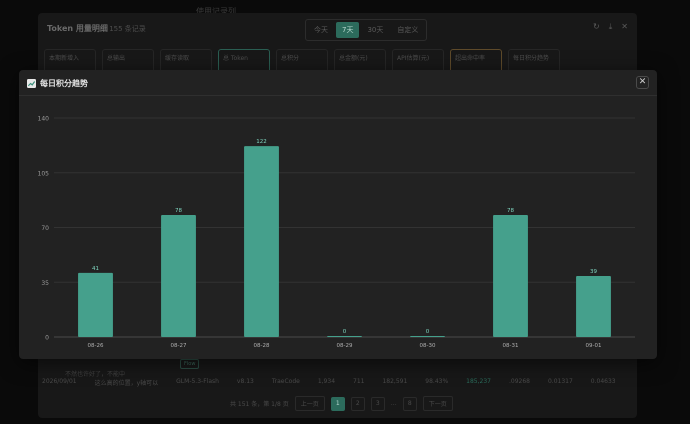 The width and height of the screenshot is (690, 424). What do you see at coordinates (519, 381) in the screenshot?
I see `row-cell: .09268` at bounding box center [519, 381].